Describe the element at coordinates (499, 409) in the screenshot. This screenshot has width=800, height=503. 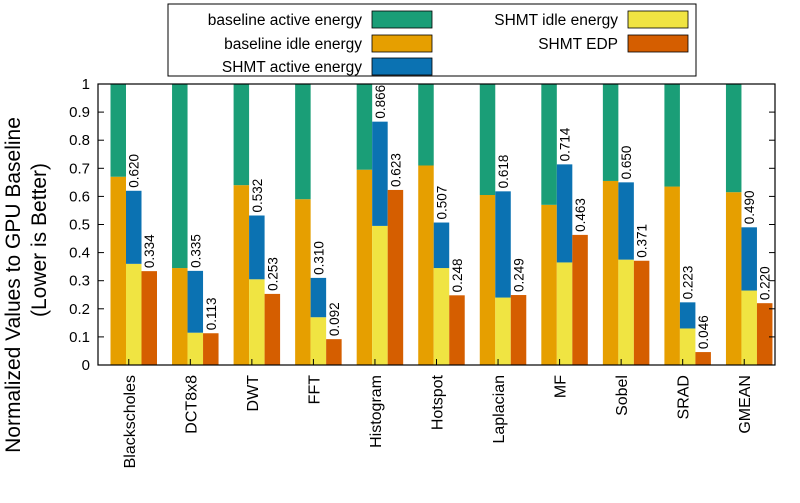
I see `x-tick-label: Laplacian` at that location.